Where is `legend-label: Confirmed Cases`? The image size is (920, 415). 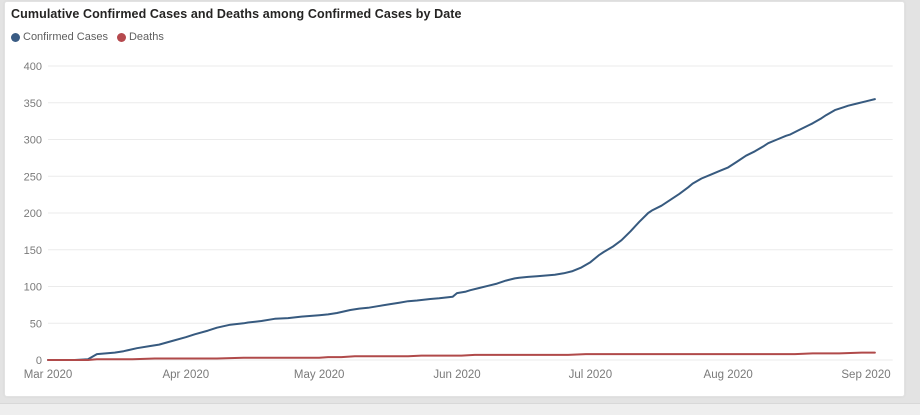 legend-label: Confirmed Cases is located at coordinates (65, 37).